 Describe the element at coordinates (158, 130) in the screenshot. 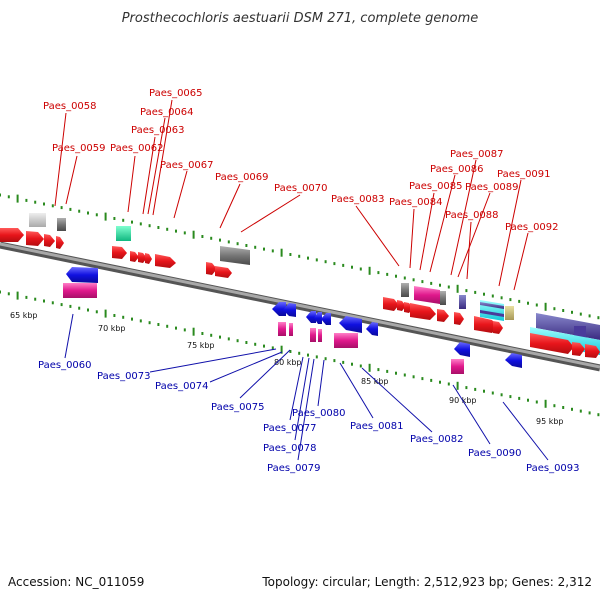

I see `gene-label: Paes_0063` at that location.